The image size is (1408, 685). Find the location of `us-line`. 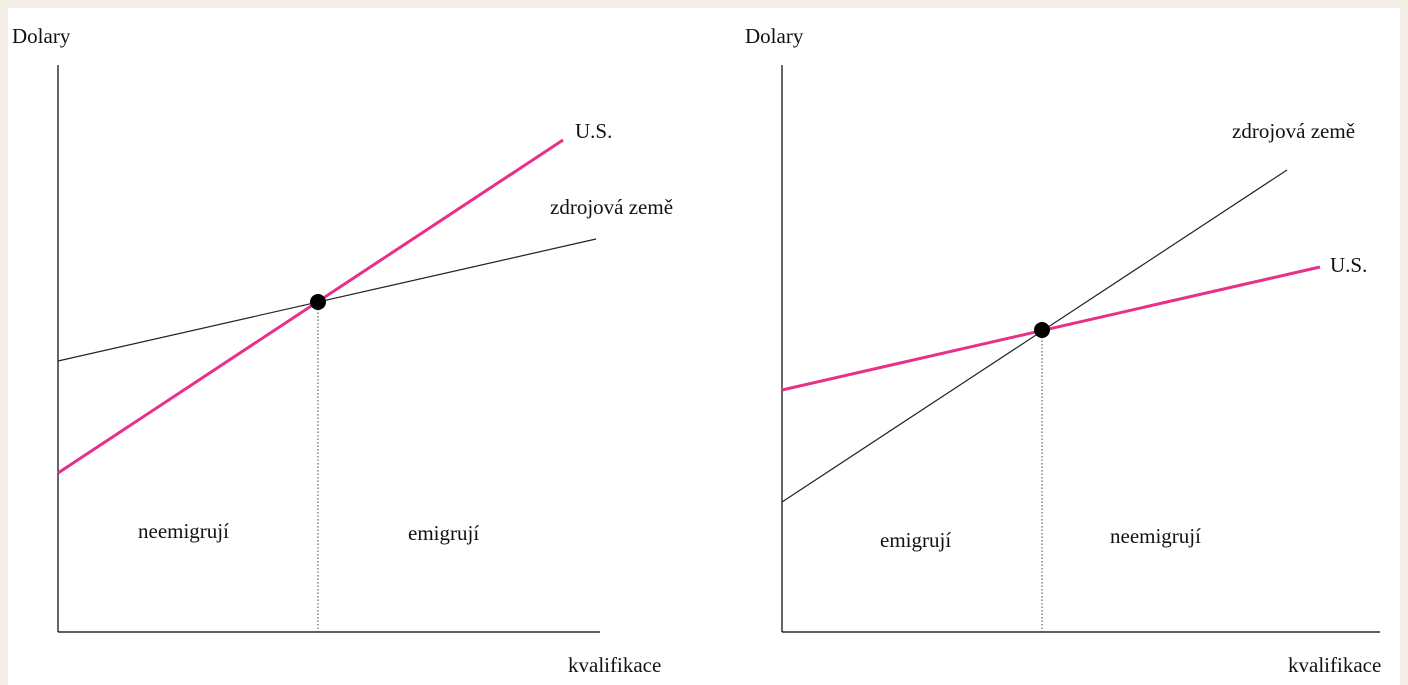

us-line is located at coordinates (1051, 328).